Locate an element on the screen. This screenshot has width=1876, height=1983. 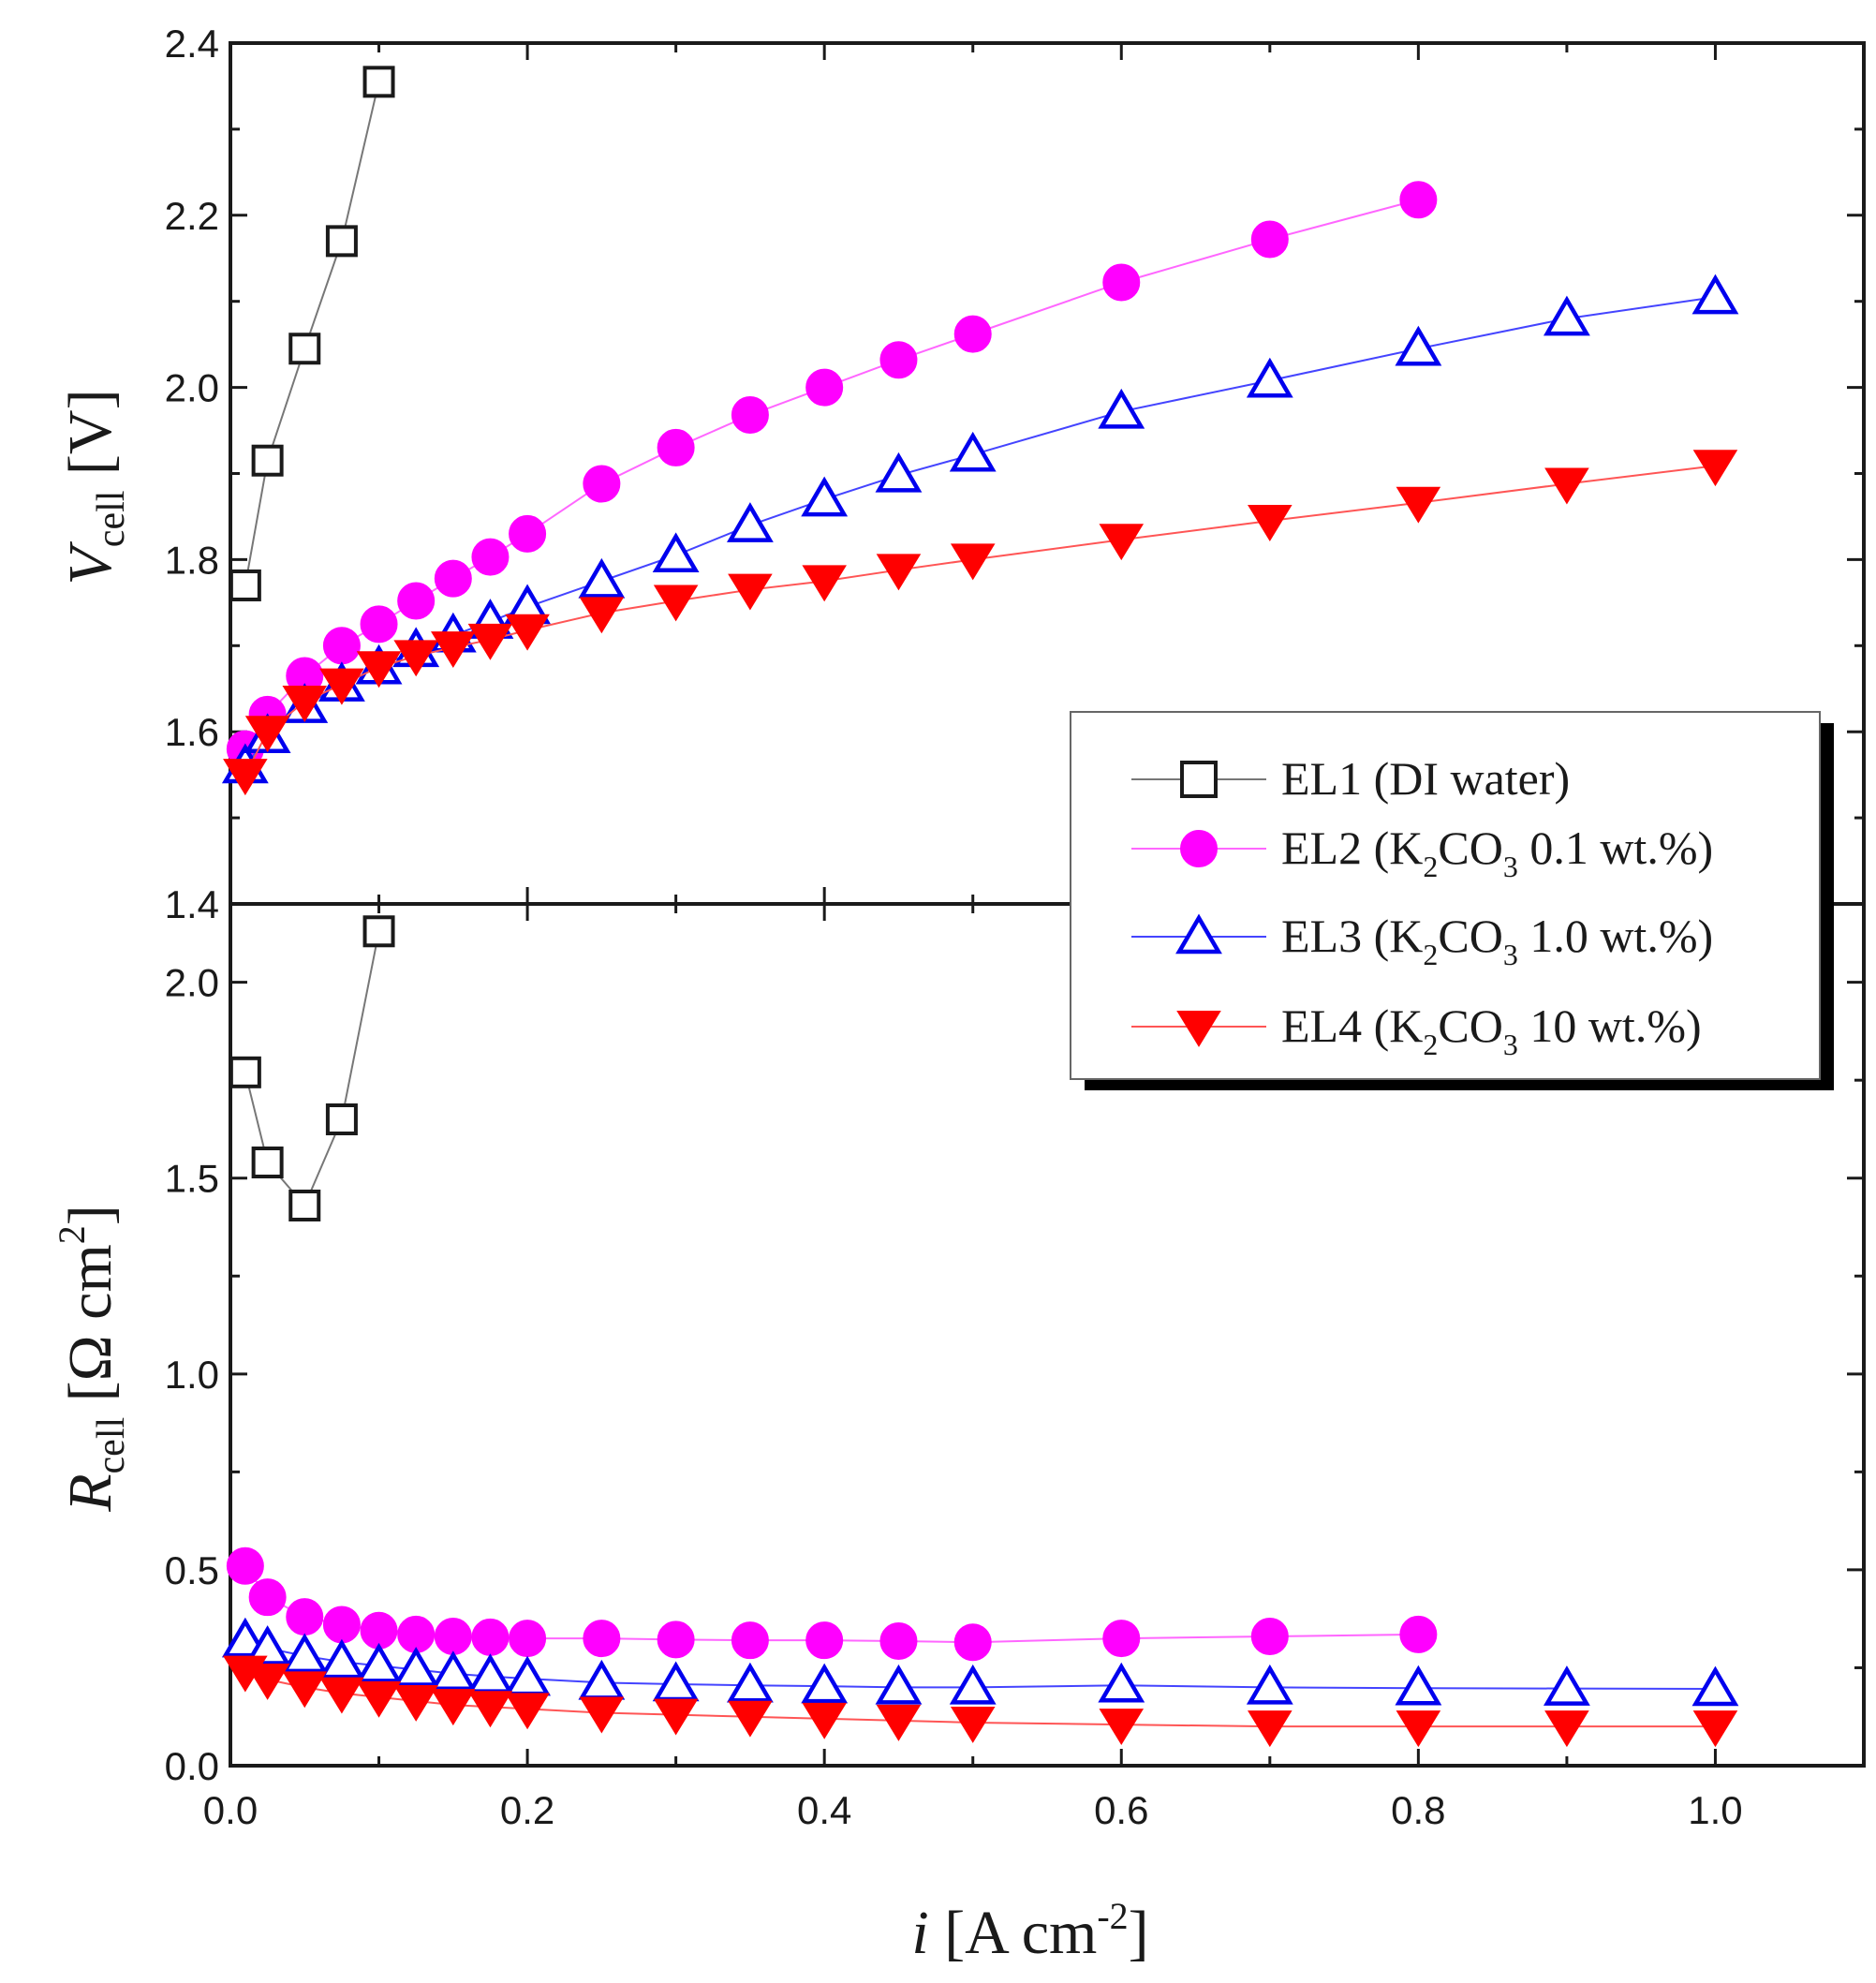
x-tick-label: 0.8 is located at coordinates (1418, 1810).